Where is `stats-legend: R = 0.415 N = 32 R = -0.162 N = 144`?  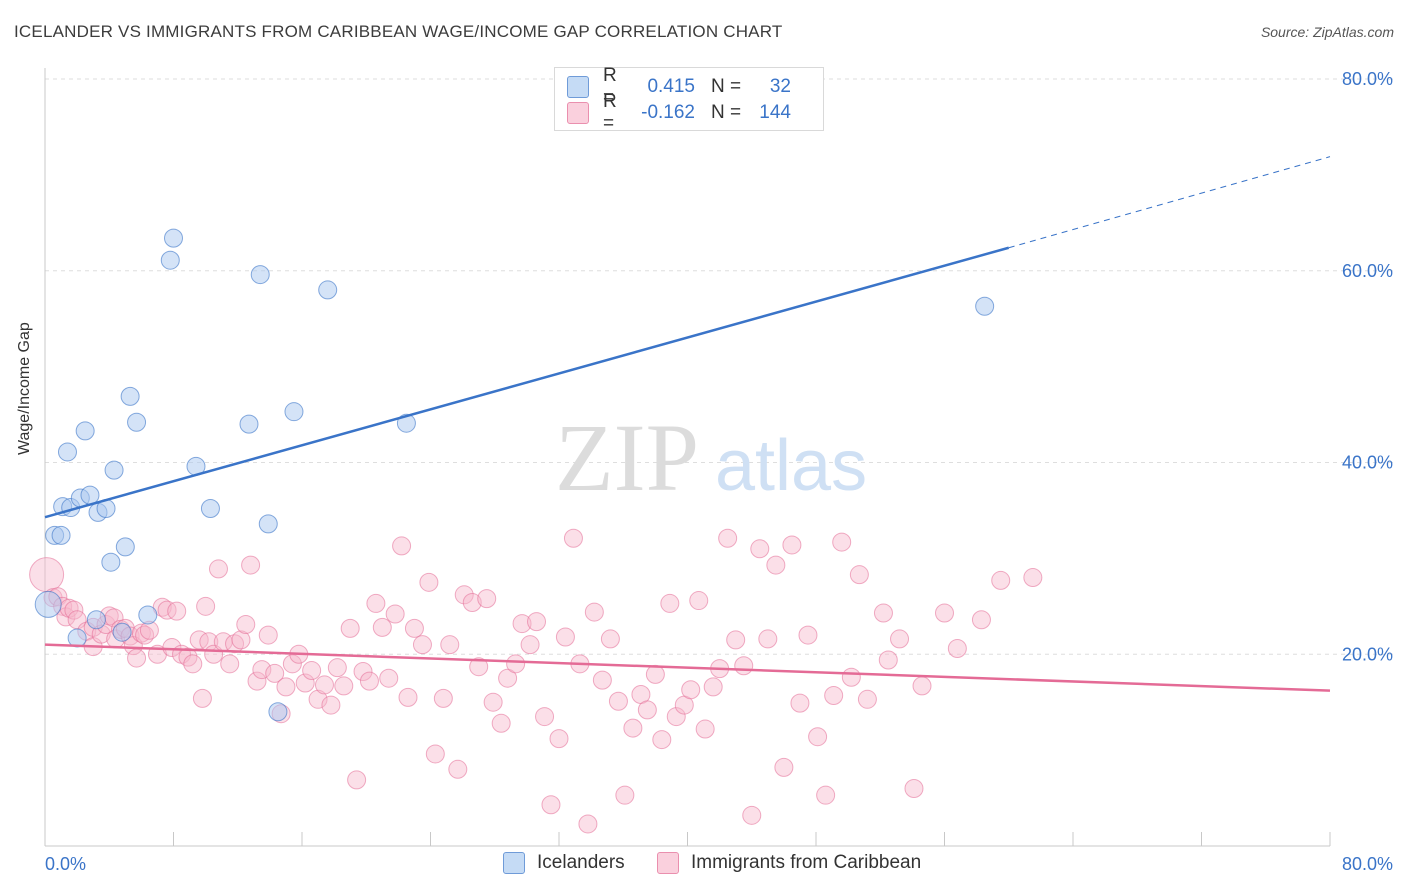
stats-legend: R = 0.415 N = 32 R = -0.162 N = 144 is located at coordinates (689, 99).